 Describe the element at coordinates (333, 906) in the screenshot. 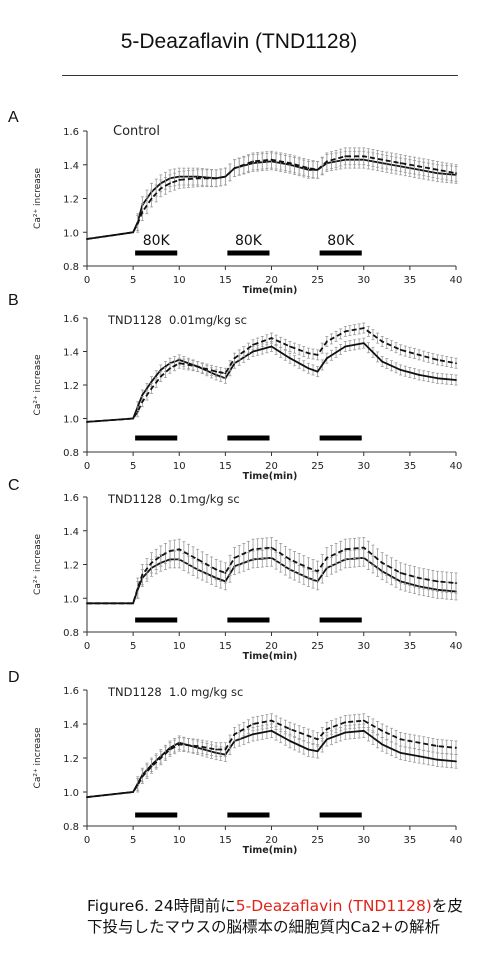

I see `caption-highlight: 5-Deazaflavin (TND1128)` at that location.